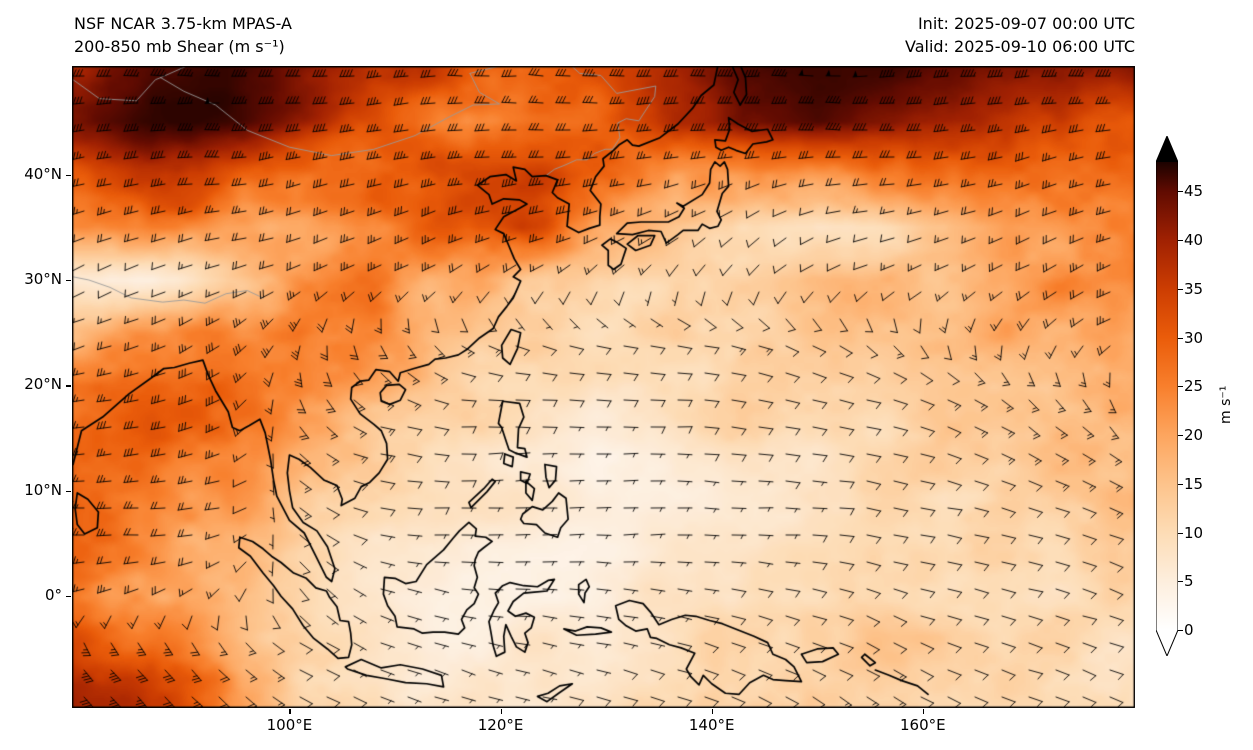  What do you see at coordinates (183, 23) in the screenshot?
I see `model-title: NSF NCAR 3.75-km MPAS-A` at bounding box center [183, 23].